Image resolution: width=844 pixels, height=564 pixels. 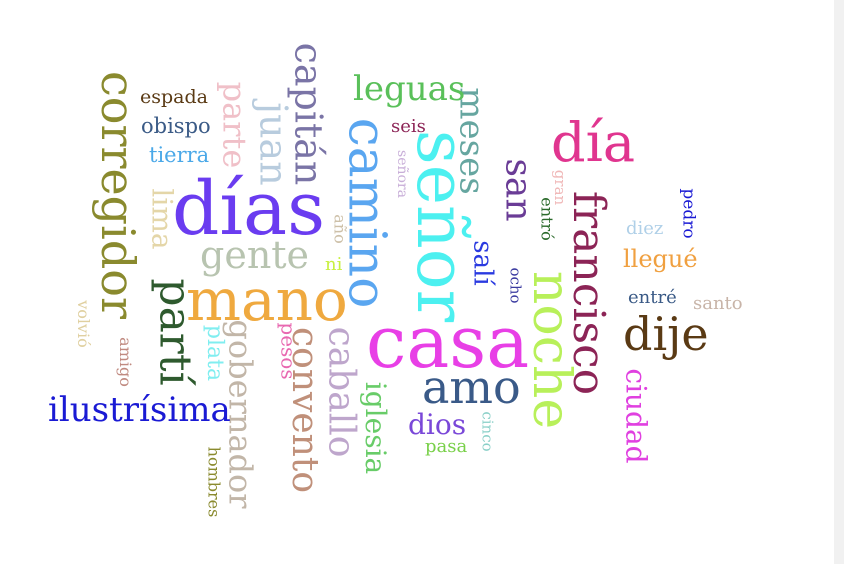 What do you see at coordinates (408, 126) in the screenshot?
I see `word-seis: seis` at bounding box center [408, 126].